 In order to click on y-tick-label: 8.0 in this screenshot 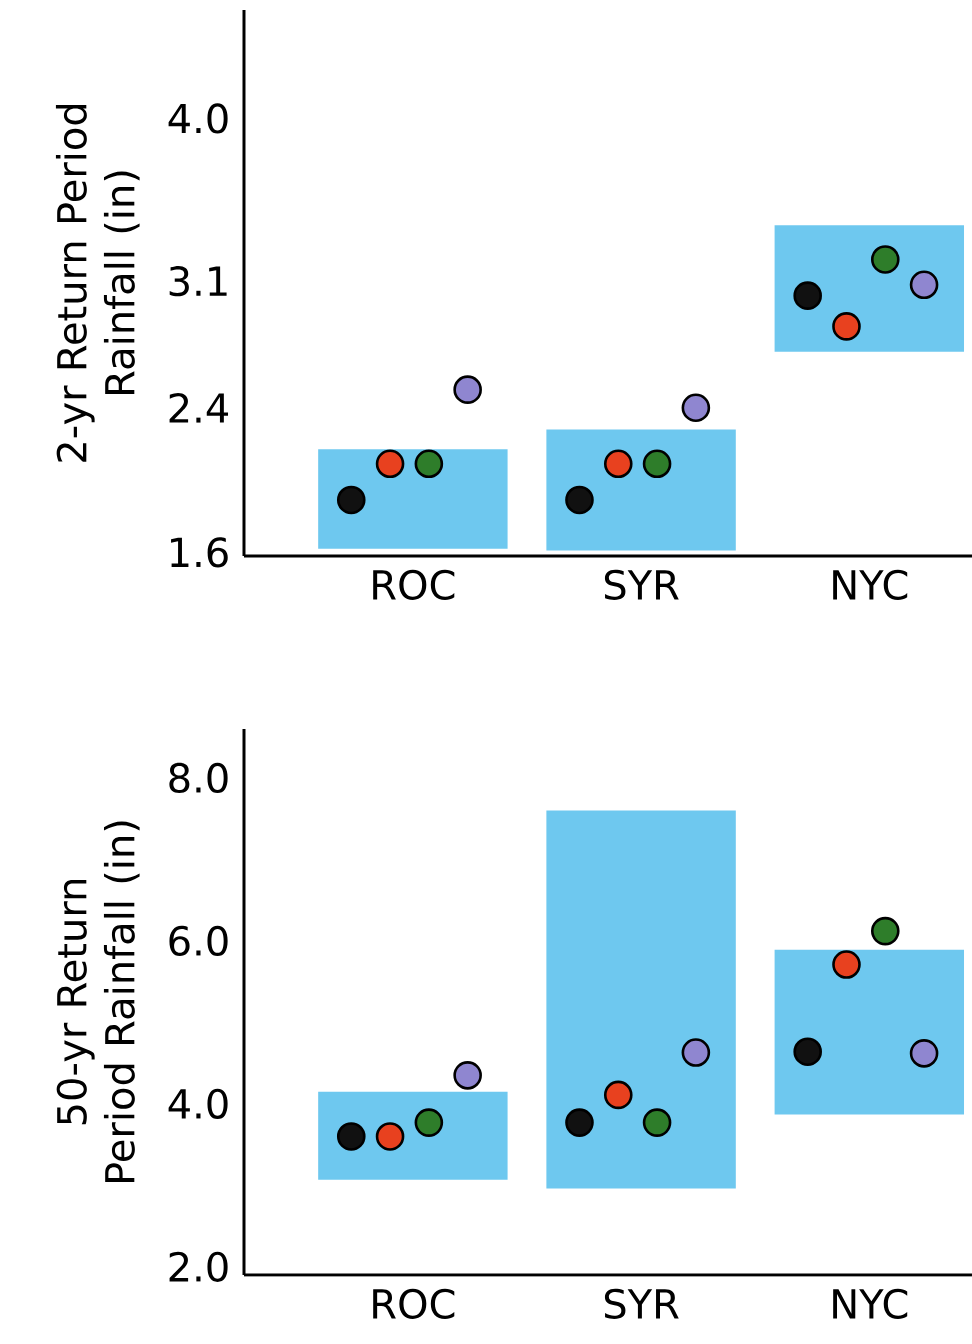, I will do `click(198, 778)`.